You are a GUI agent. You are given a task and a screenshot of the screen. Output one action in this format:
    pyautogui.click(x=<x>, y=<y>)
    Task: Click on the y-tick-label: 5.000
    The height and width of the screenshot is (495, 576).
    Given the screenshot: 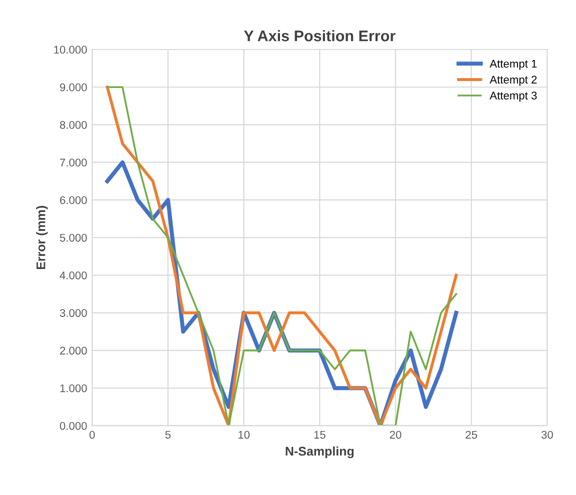 What is the action you would take?
    pyautogui.click(x=73, y=238)
    